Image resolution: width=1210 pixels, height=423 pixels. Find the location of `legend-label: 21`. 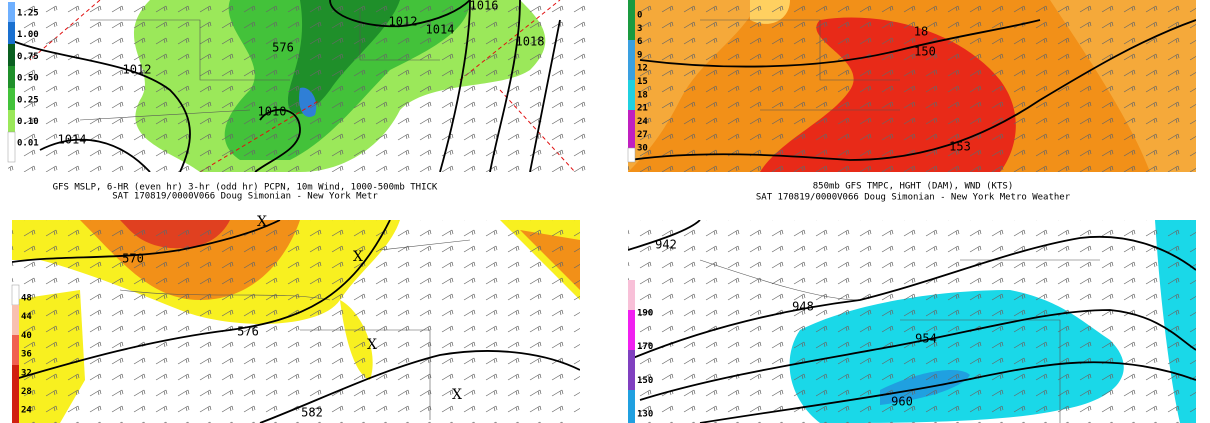

legend-label: 21 is located at coordinates (642, 109).